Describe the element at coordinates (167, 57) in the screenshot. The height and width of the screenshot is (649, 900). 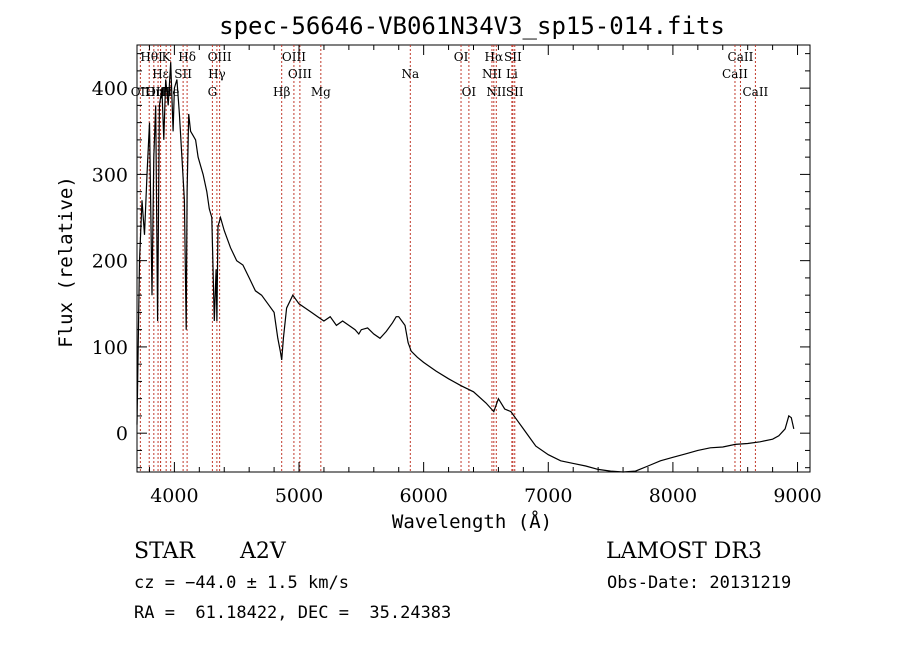
I see `line-label: K` at that location.